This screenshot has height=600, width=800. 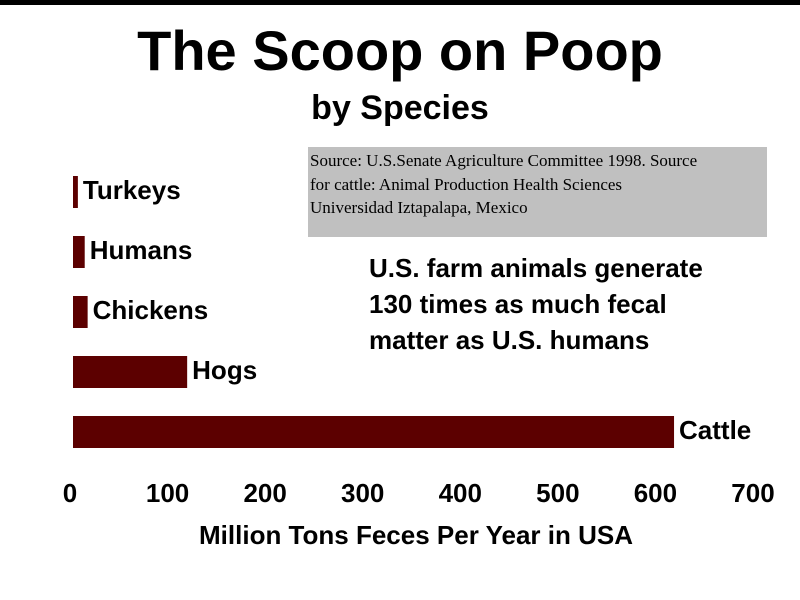 What do you see at coordinates (752, 493) in the screenshot?
I see `x-tick-label: 700` at bounding box center [752, 493].